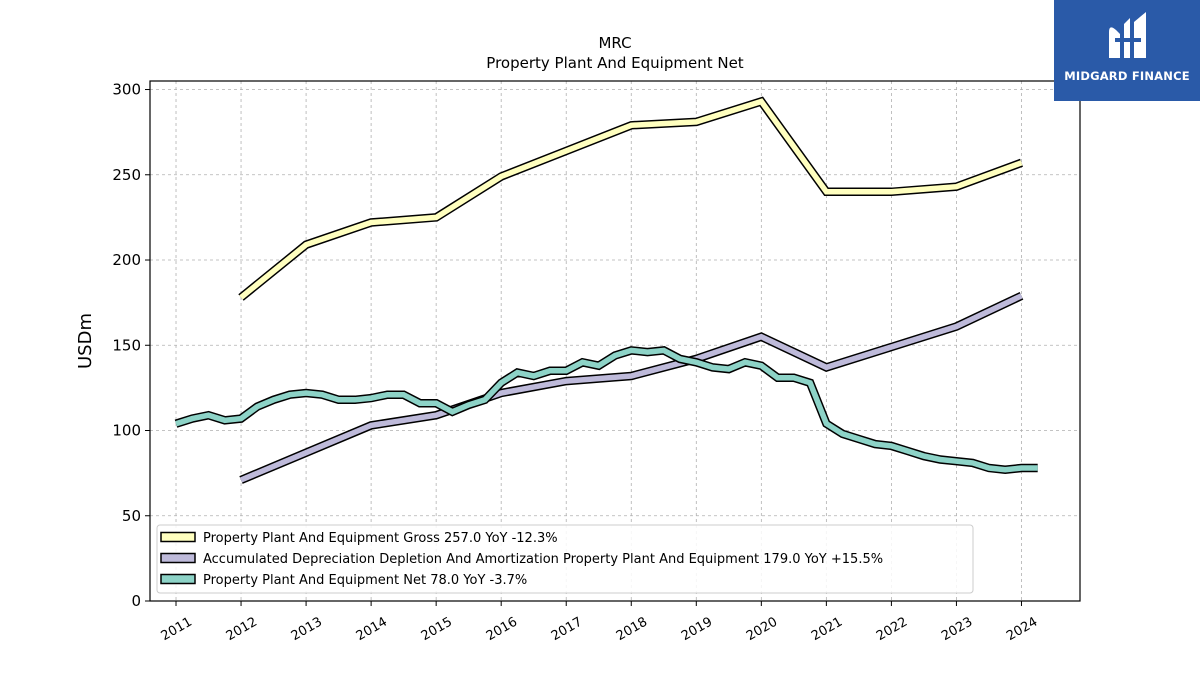  Describe the element at coordinates (1127, 35) in the screenshot. I see `brand-mark-icon` at that location.